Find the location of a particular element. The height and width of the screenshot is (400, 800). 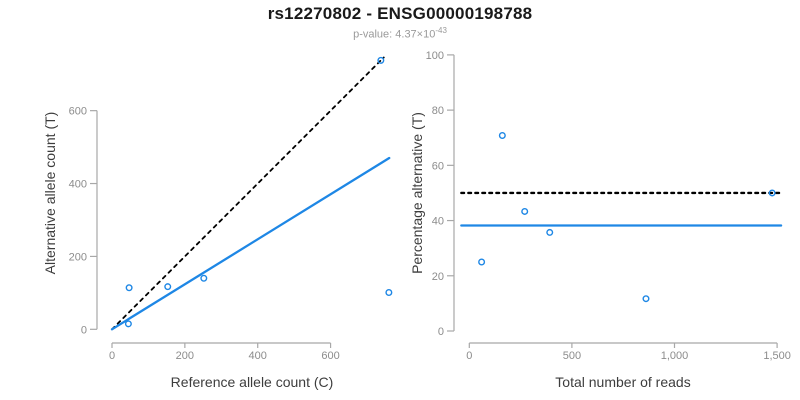

x-tick-label: 1,500 is located at coordinates (777, 356).